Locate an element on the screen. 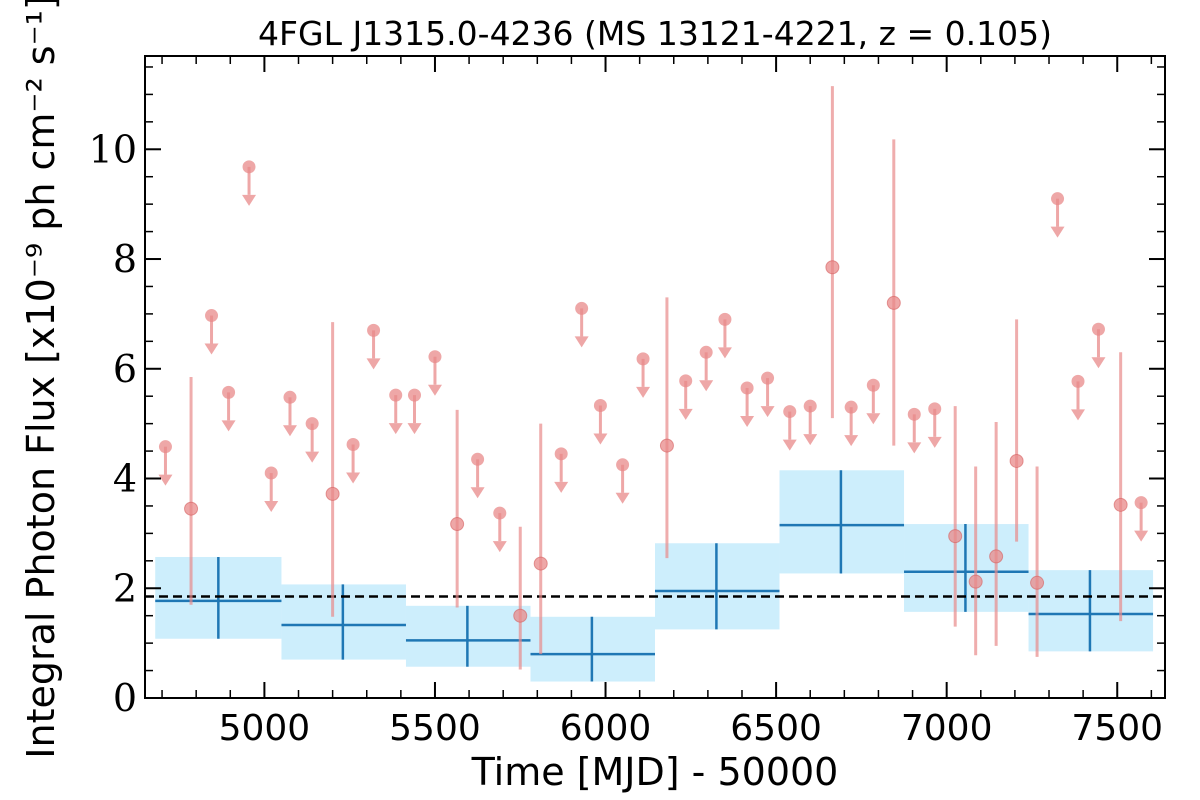 The width and height of the screenshot is (1200, 800). x-tick-label-3: 6500 is located at coordinates (776, 728).